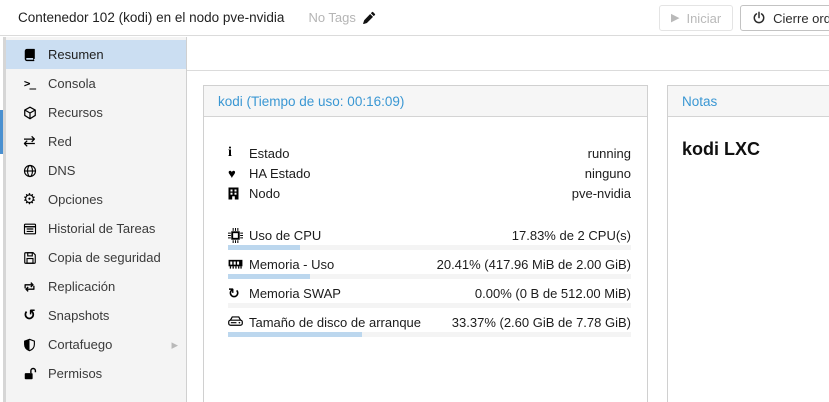  I want to click on content-toolbar, so click(508, 54).